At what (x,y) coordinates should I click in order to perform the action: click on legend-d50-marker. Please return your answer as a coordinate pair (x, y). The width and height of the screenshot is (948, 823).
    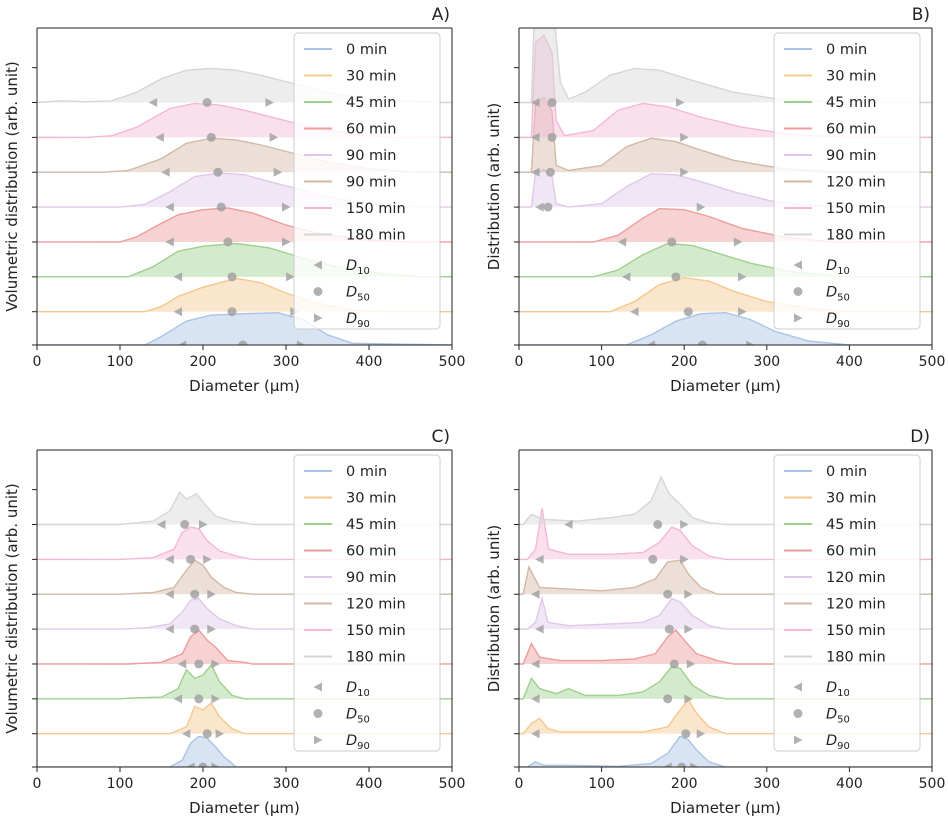
    Looking at the image, I should click on (318, 713).